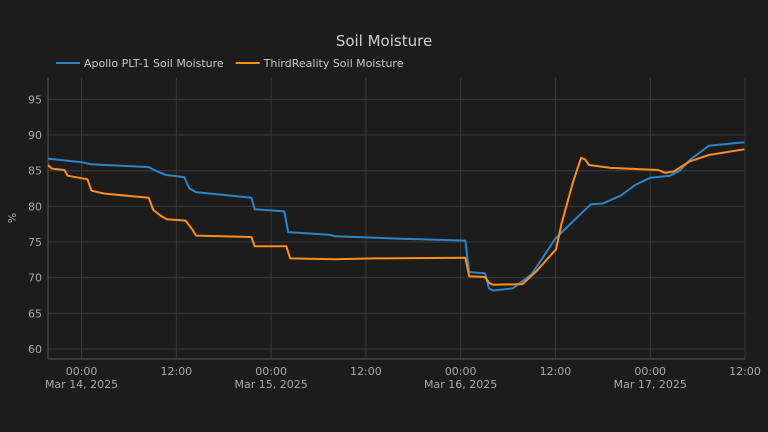  I want to click on legend-entry: ThirdReality Soil Moisture, so click(333, 63).